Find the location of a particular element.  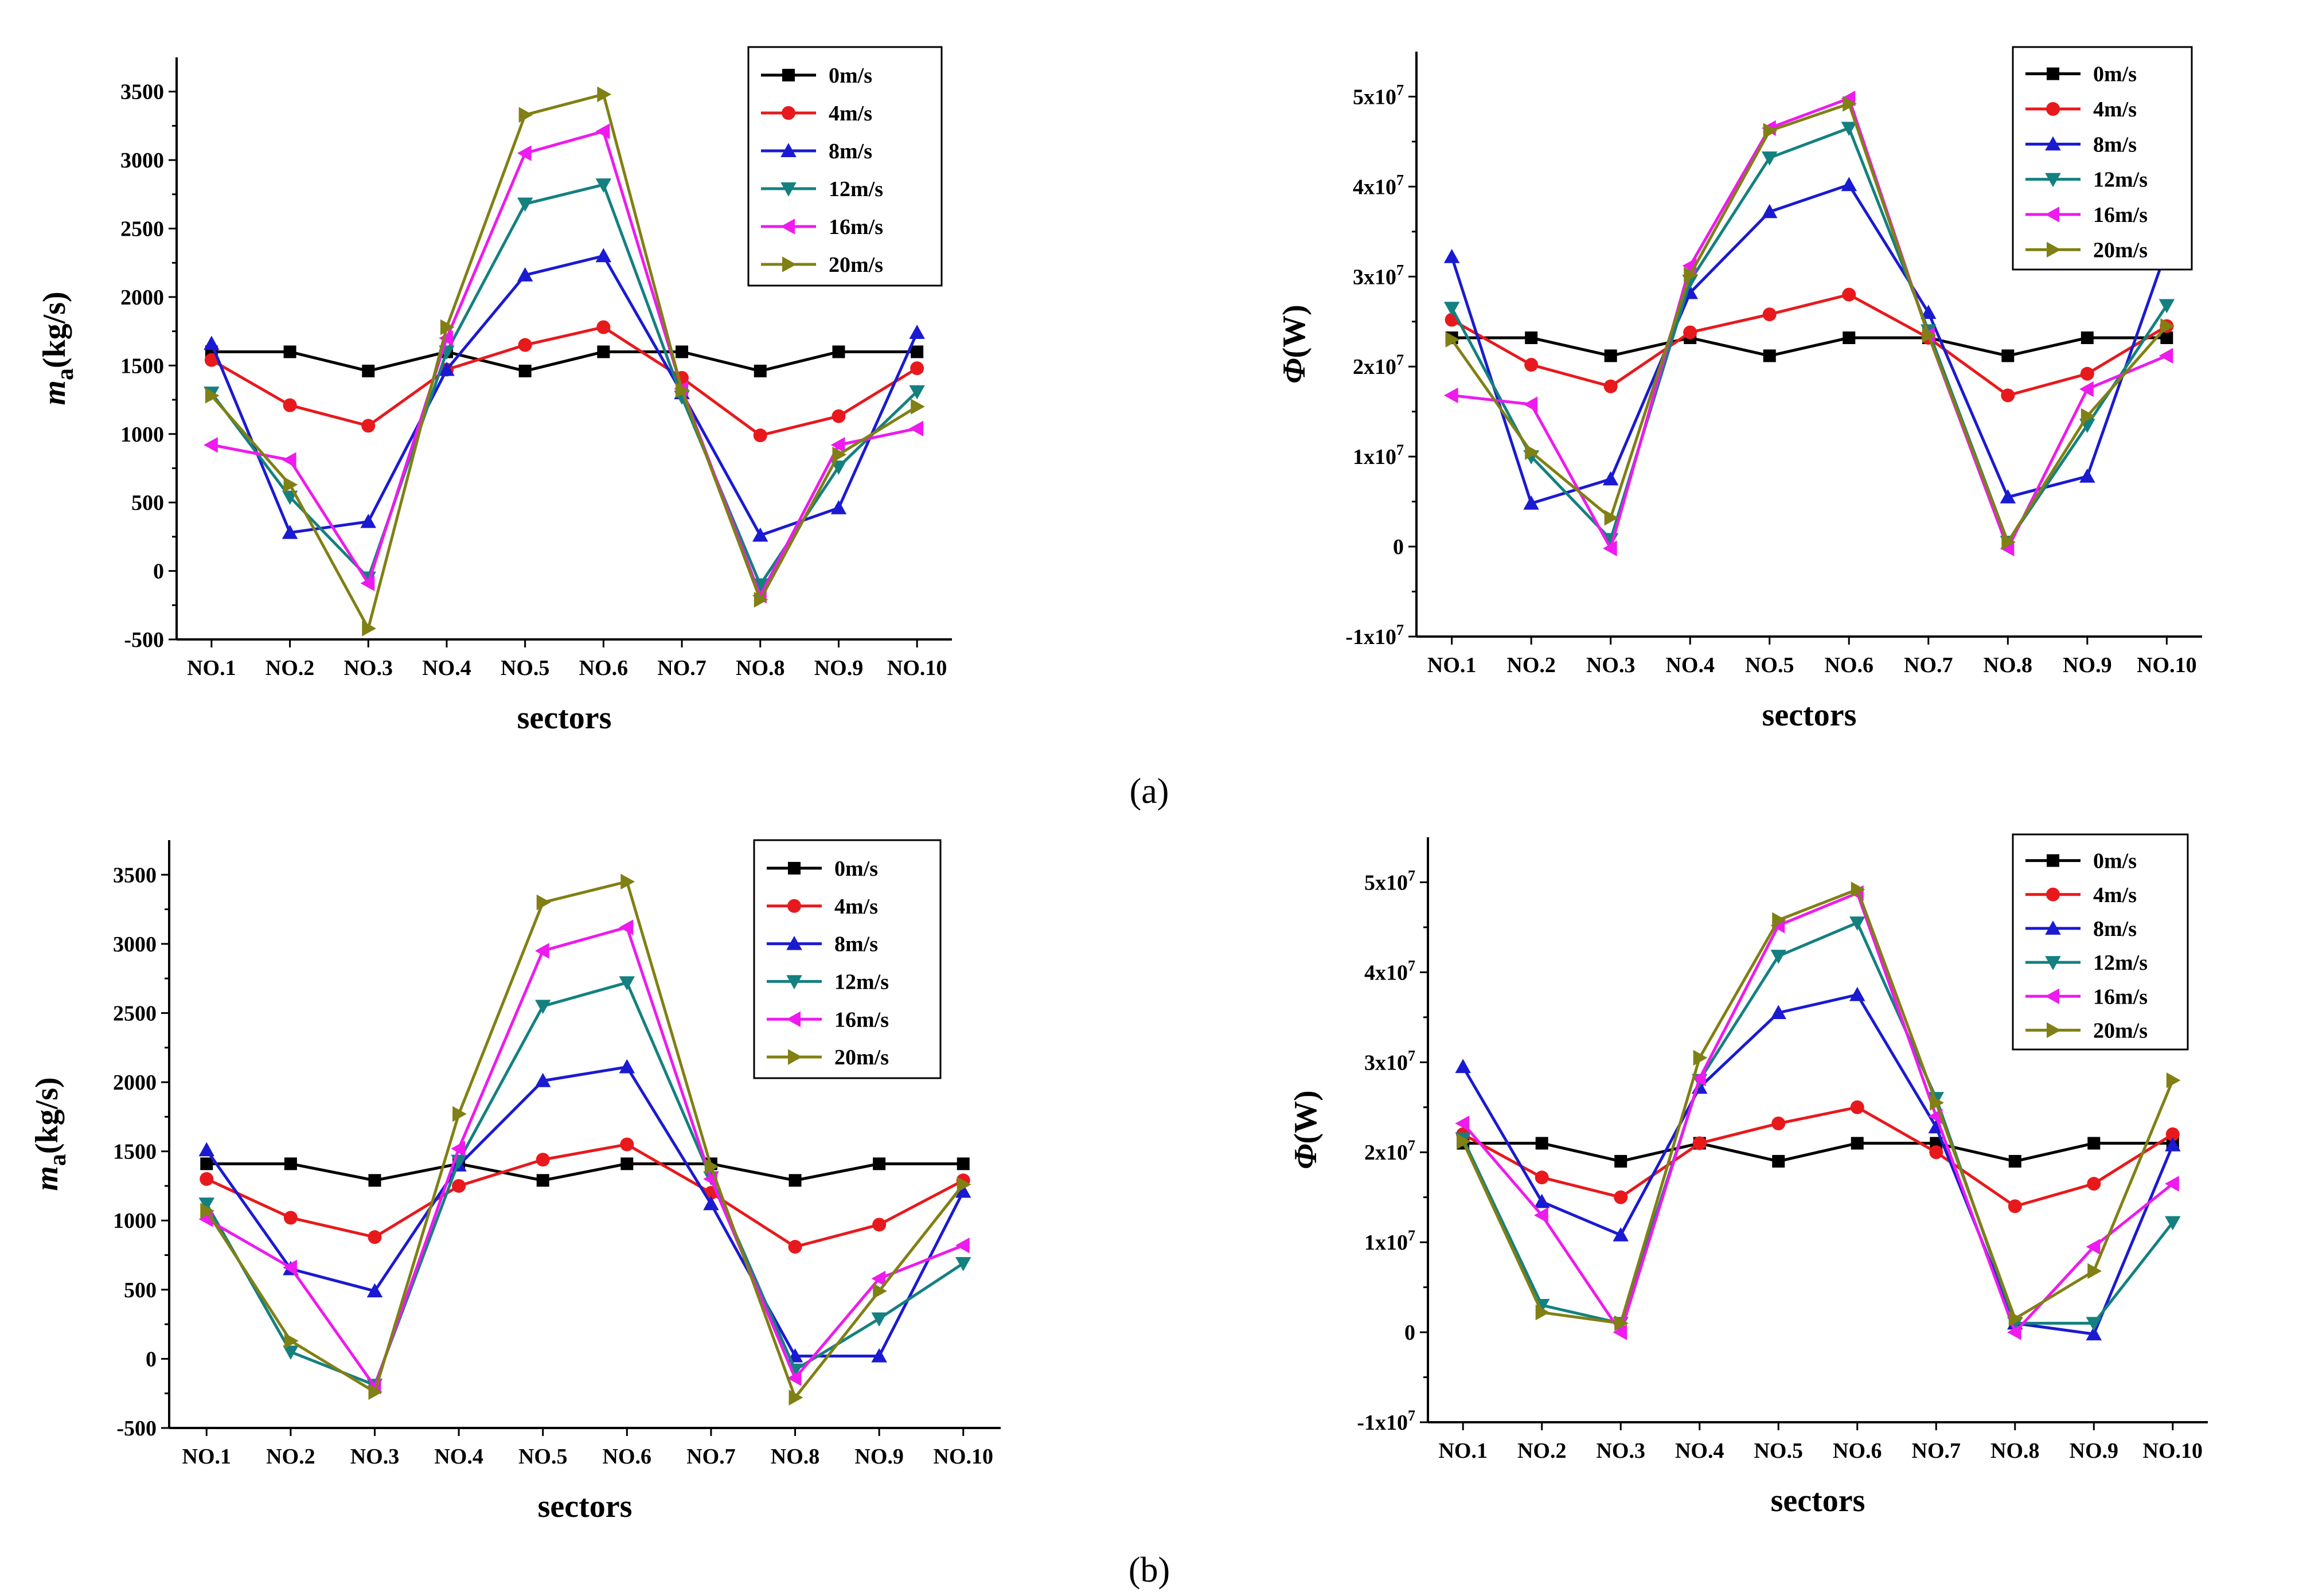

y-tick-label: 2000 is located at coordinates (135, 1083).